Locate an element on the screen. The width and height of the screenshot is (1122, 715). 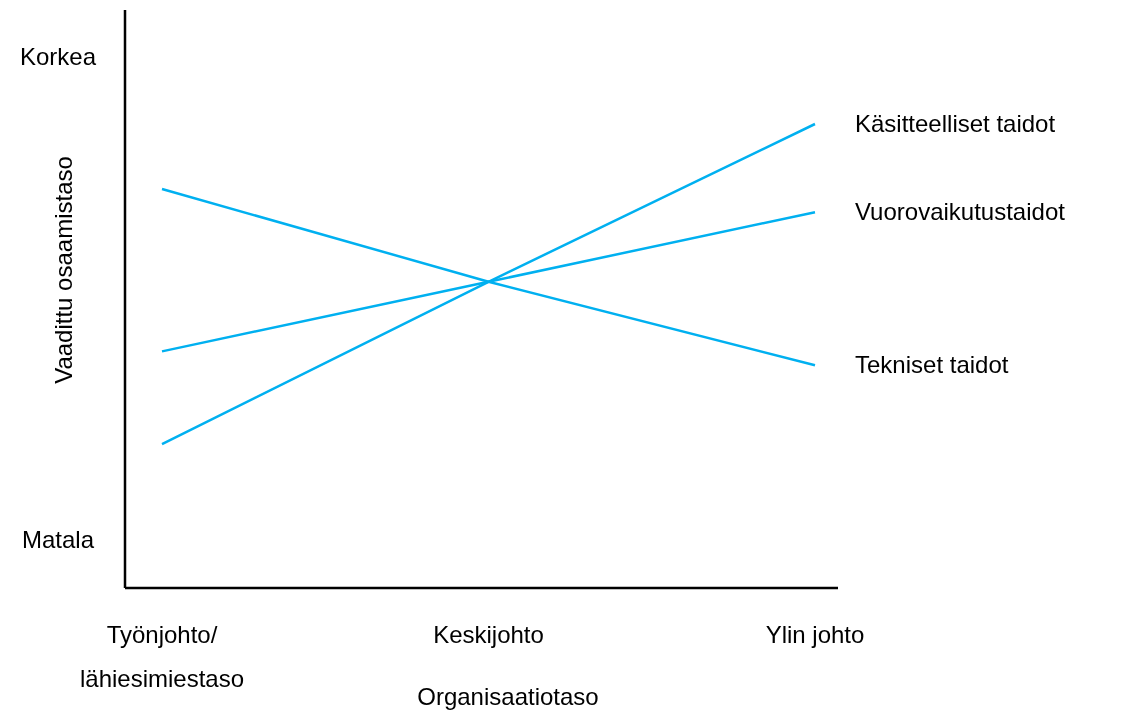
y-axis-title: Vaadittu osaamistaso is located at coordinates (63, 270).